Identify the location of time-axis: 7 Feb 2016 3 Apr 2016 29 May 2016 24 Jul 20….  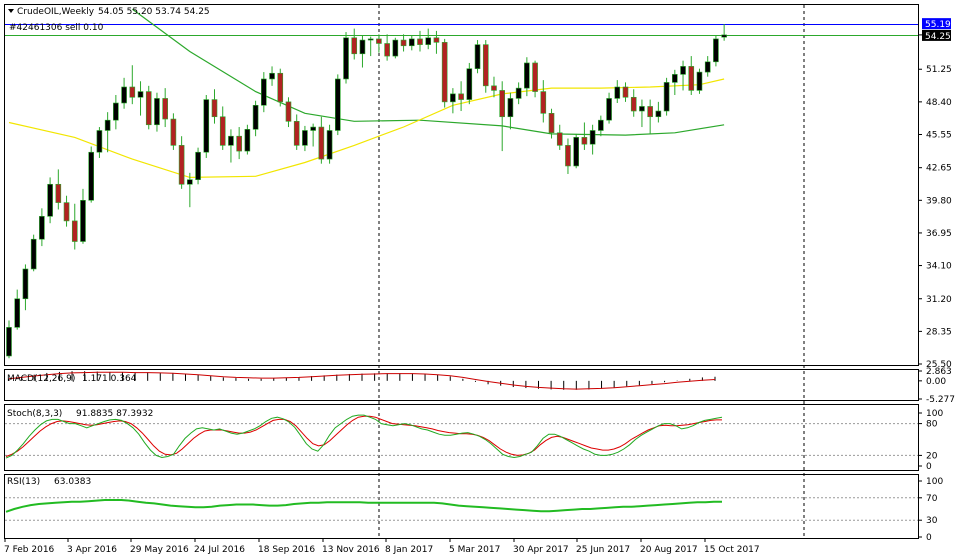
(382, 546).